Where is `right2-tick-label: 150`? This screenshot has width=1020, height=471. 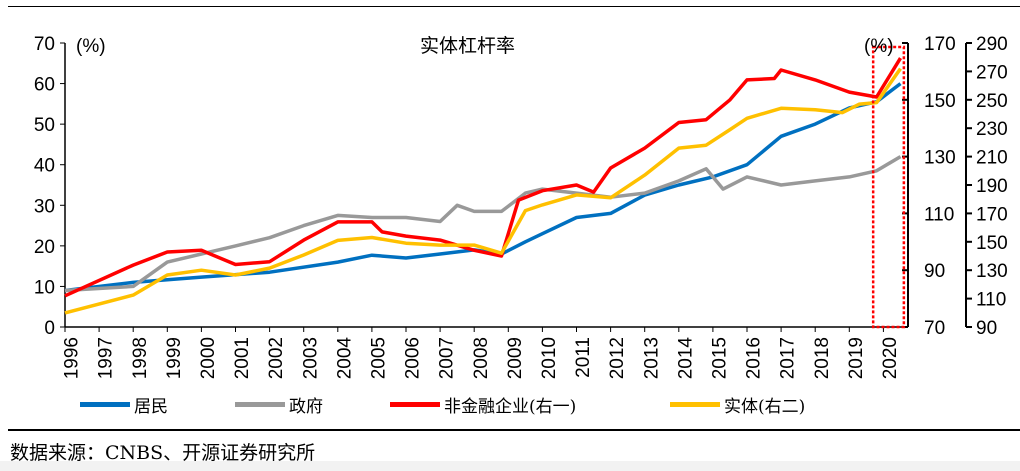 right2-tick-label: 150 is located at coordinates (992, 243).